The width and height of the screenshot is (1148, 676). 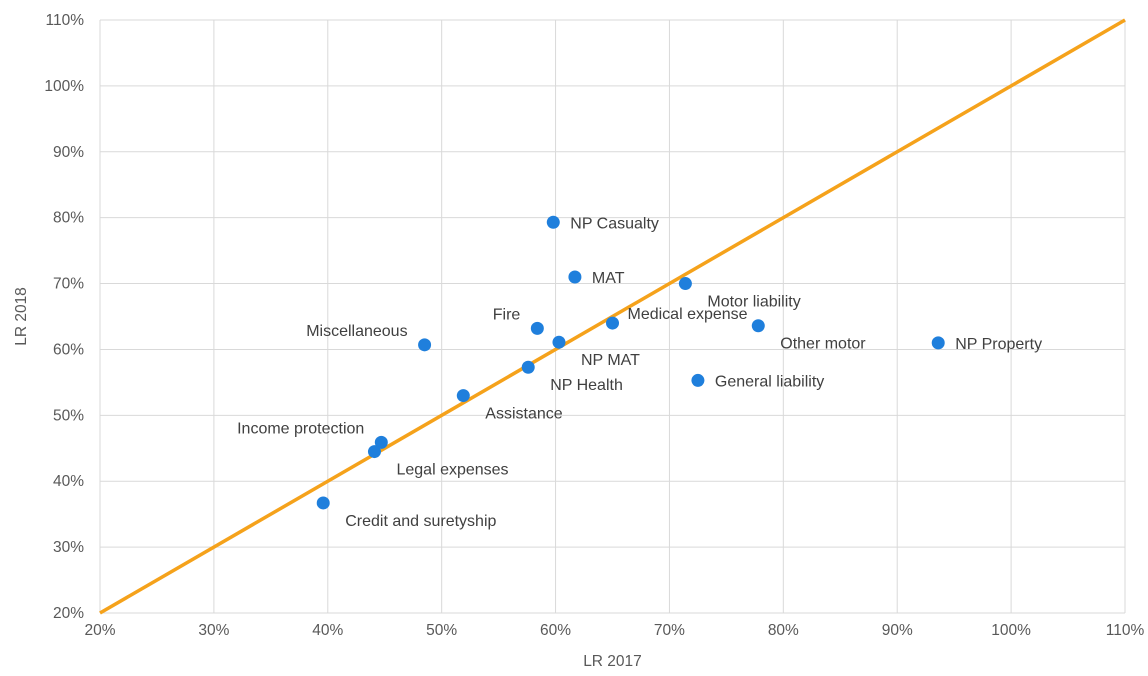 I want to click on x-tick-label: 70%, so click(x=669, y=630).